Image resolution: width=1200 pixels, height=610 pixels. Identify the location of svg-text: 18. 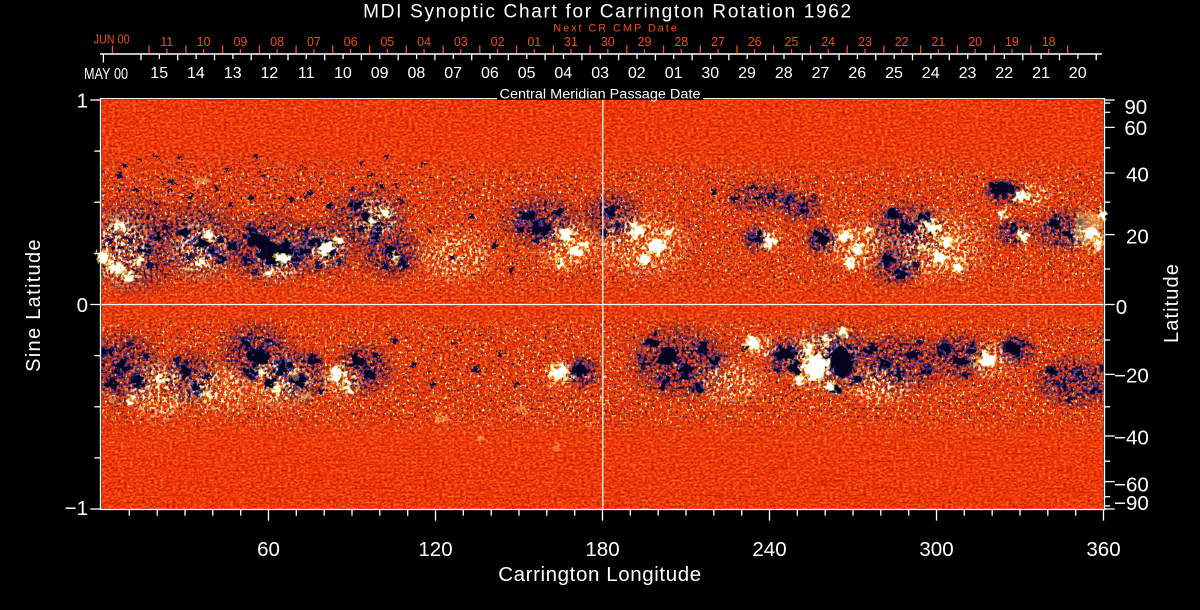
(1049, 42).